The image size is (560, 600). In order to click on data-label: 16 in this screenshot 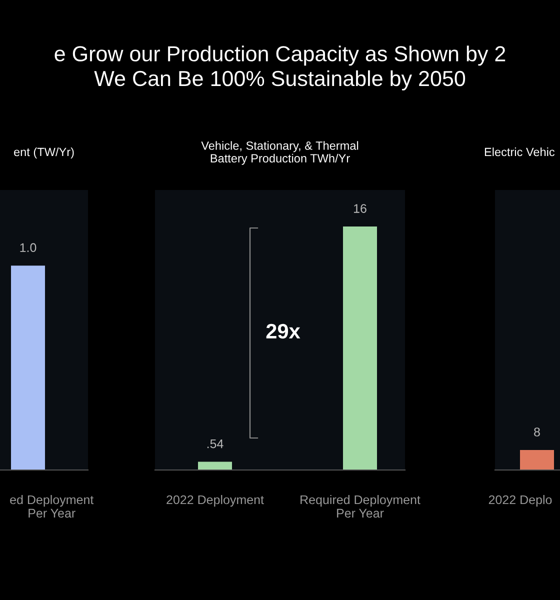, I will do `click(360, 208)`.